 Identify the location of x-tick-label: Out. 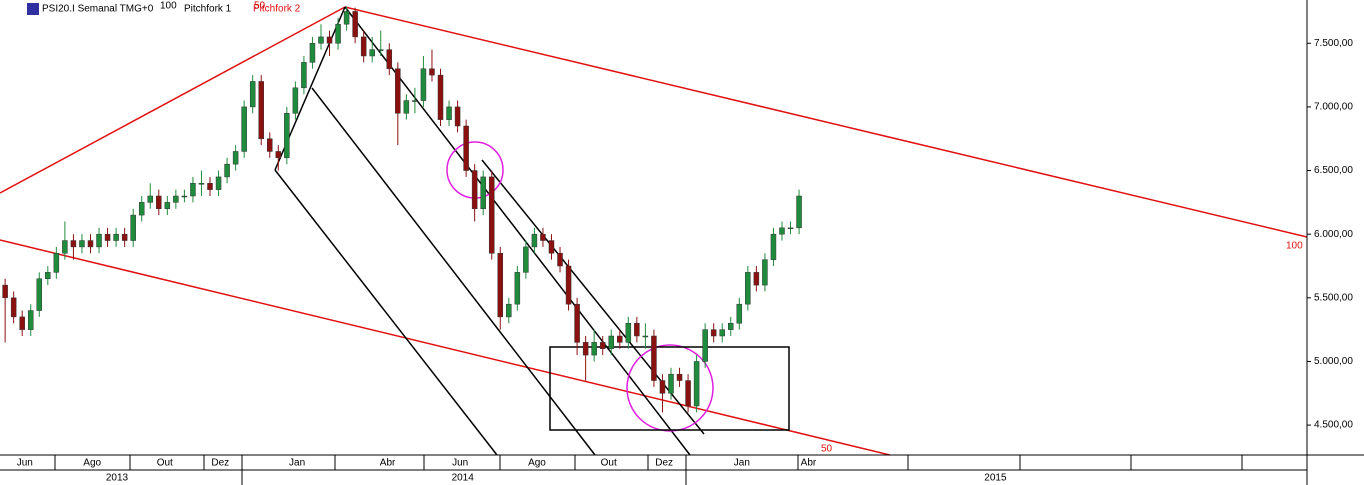
(609, 463).